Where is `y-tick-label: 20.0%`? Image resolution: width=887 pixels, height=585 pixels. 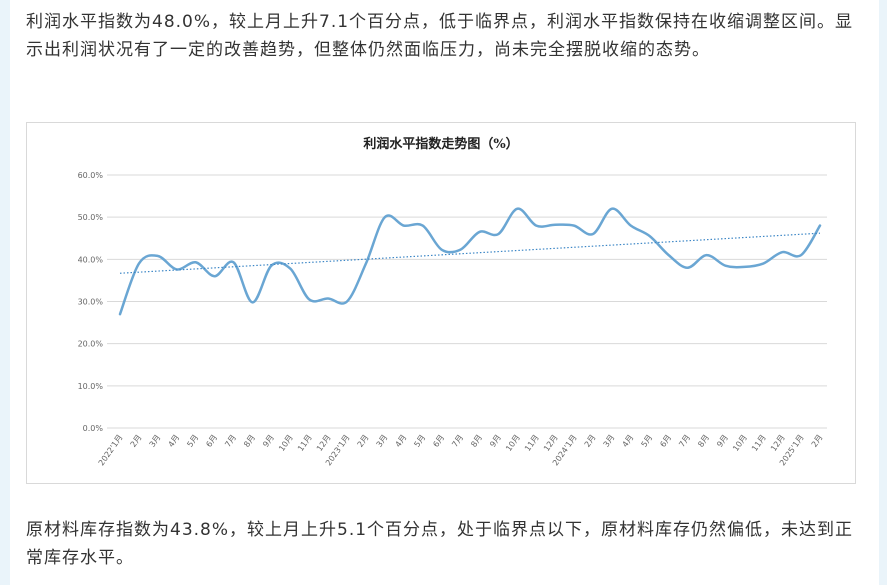
y-tick-label: 20.0% is located at coordinates (91, 344).